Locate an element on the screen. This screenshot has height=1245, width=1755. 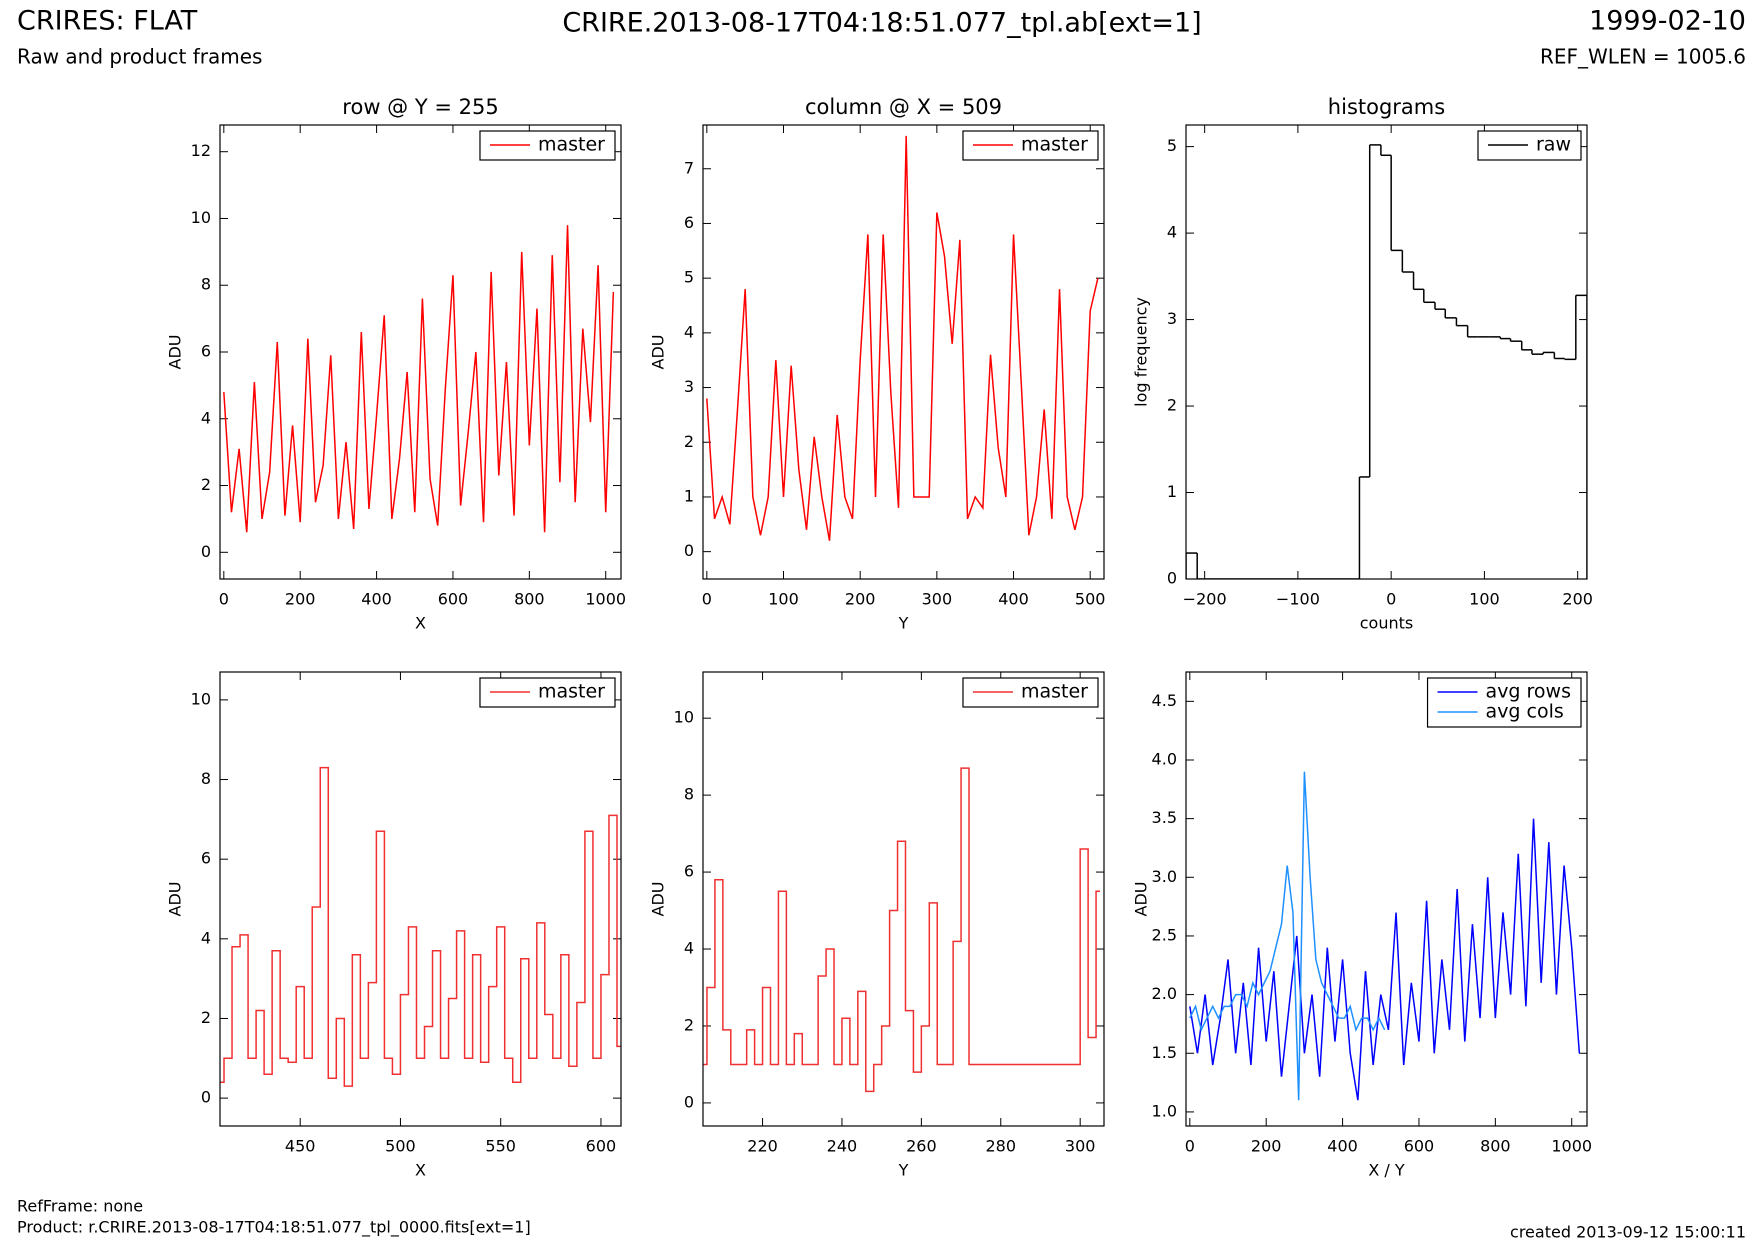
ref-wlen: REF_WLEN = 1005.6 is located at coordinates (1643, 57).